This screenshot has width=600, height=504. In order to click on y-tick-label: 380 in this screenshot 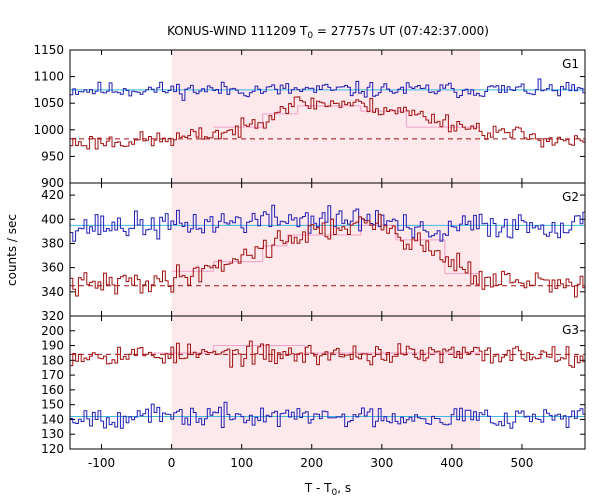, I will do `click(52, 243)`.